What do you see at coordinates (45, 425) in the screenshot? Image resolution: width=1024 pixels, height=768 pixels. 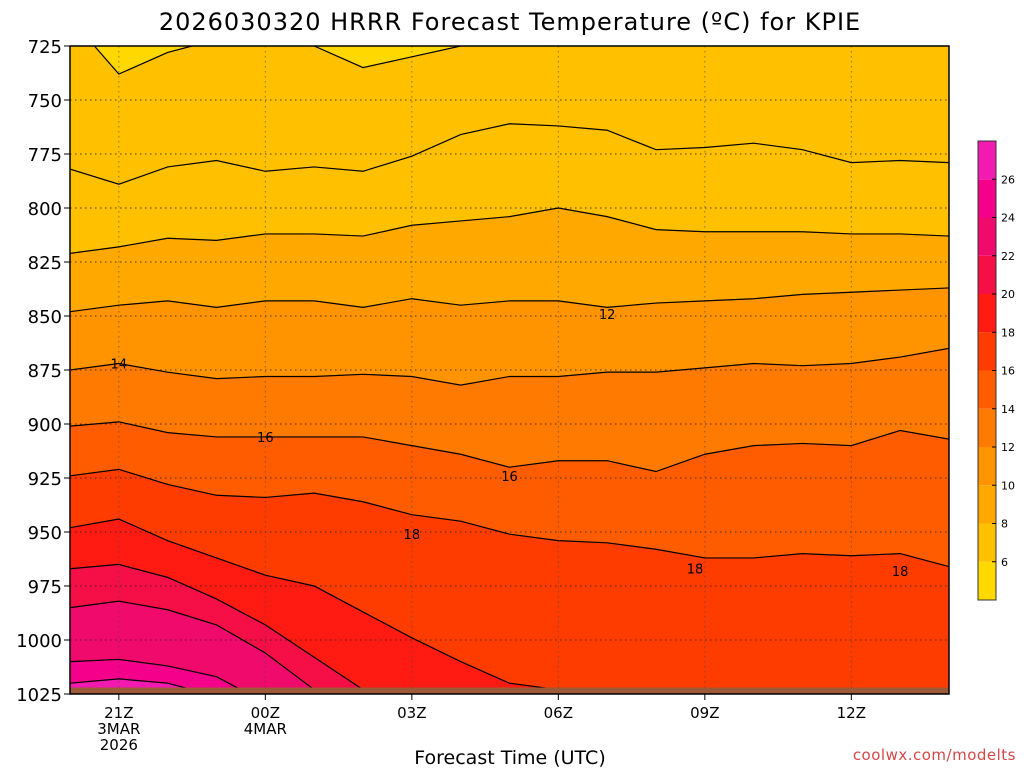 I see `y-tick-label-900: 900` at bounding box center [45, 425].